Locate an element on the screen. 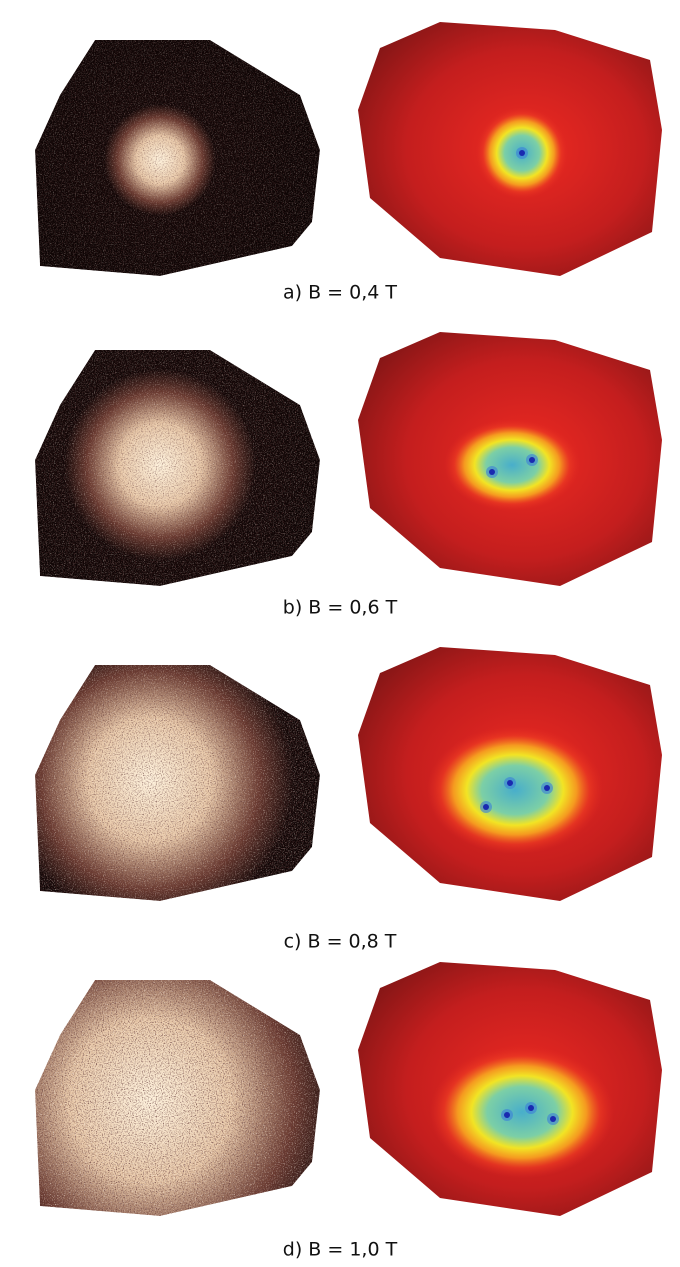  caption: d) B = 1,0 T is located at coordinates (340, 1250).